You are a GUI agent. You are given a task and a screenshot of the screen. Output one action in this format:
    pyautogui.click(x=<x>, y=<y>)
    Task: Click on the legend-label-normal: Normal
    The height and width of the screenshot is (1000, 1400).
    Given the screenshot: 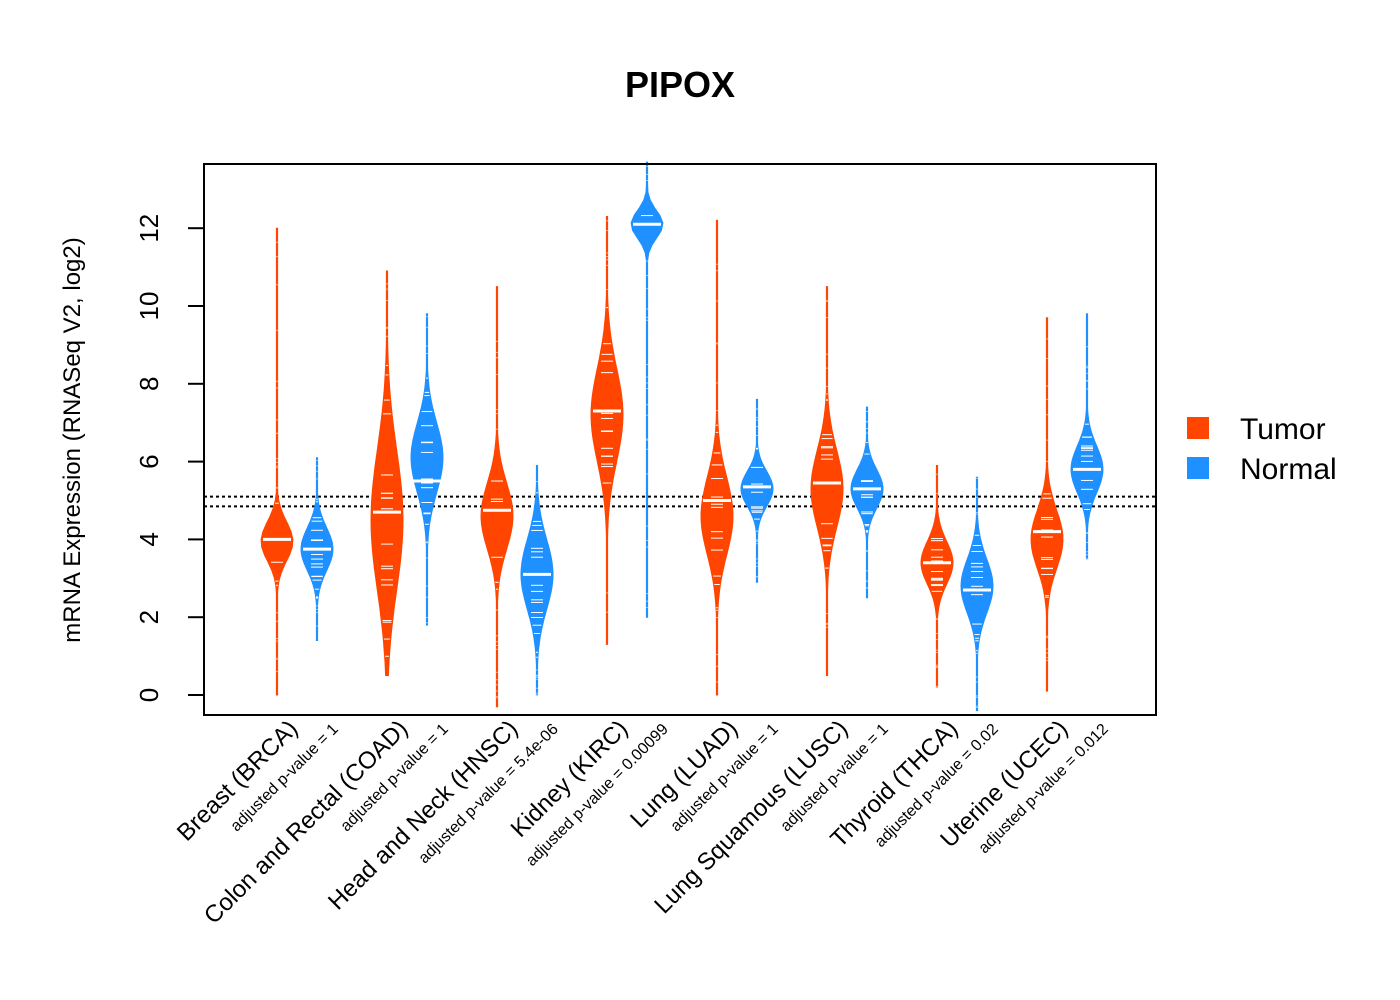 What is the action you would take?
    pyautogui.click(x=1288, y=469)
    